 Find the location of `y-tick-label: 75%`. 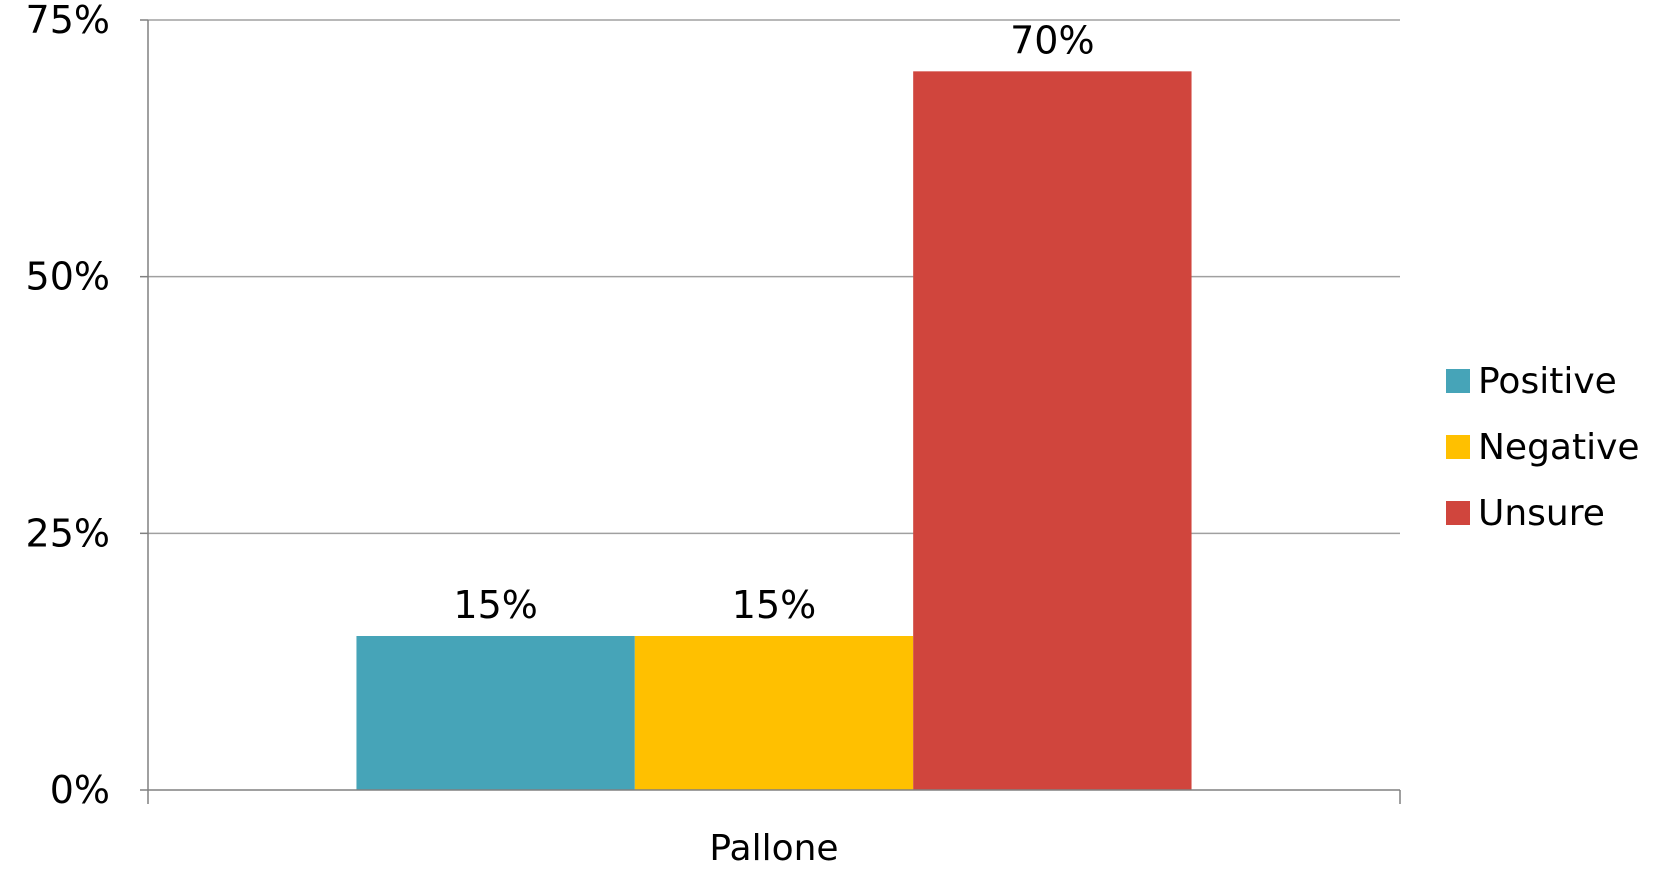

y-tick-label: 75% is located at coordinates (68, 21).